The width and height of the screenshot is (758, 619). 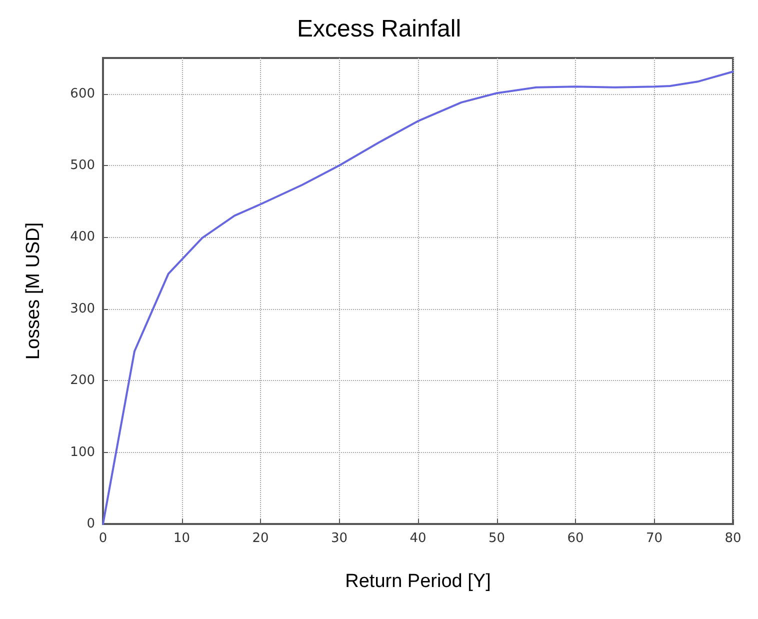 What do you see at coordinates (260, 538) in the screenshot?
I see `x-tick-label: 20` at bounding box center [260, 538].